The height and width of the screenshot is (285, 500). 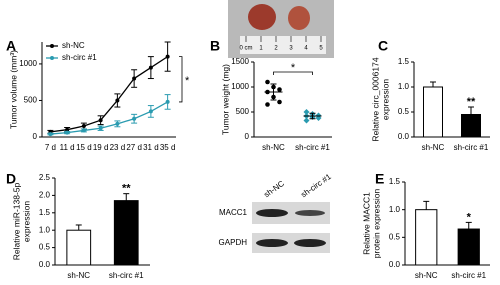 I want to click on panel-letter: A, so click(x=11, y=46).